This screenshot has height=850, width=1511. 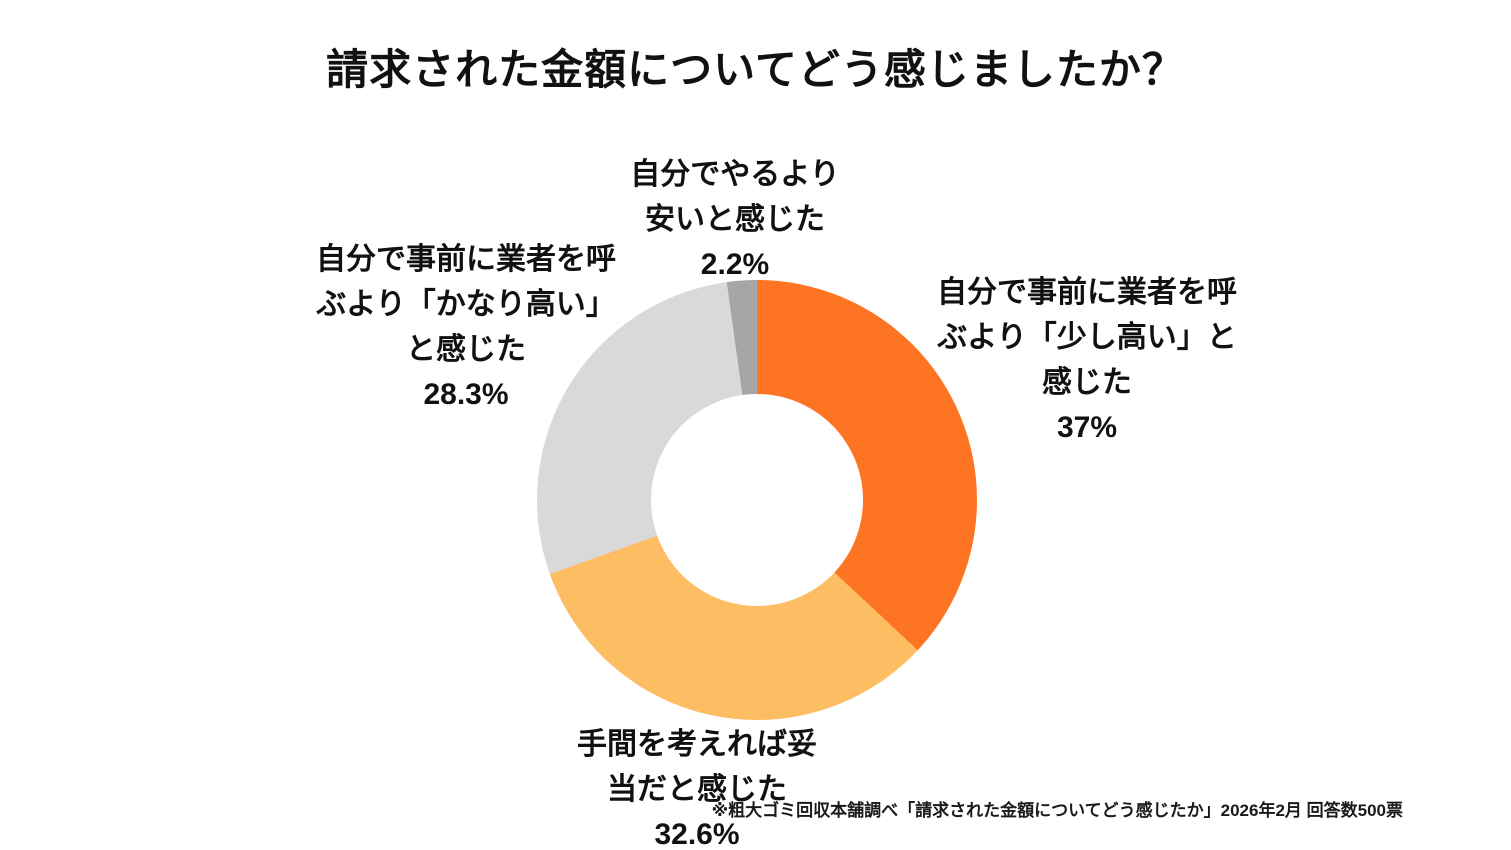 I want to click on donut-hole, so click(x=757, y=500).